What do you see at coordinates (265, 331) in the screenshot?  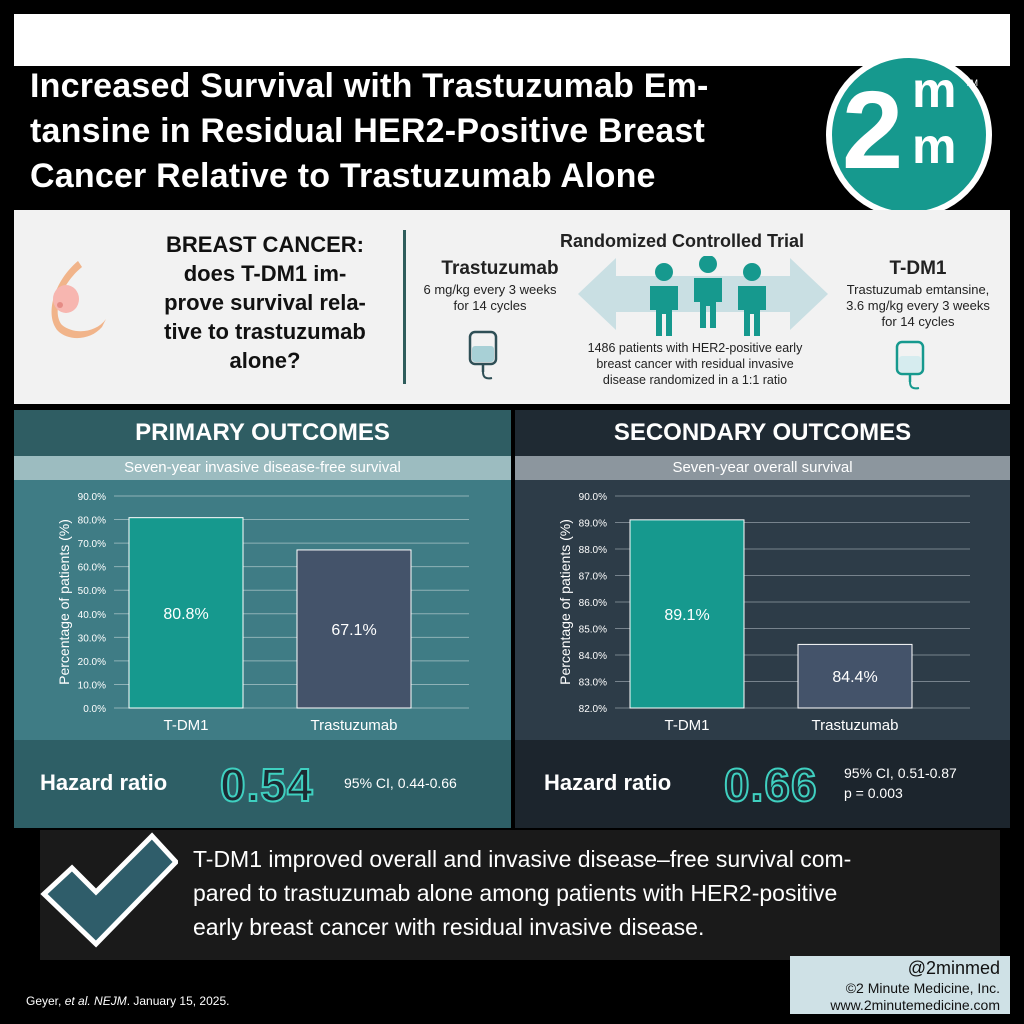 I see `question-line: tive to trastuzumab` at bounding box center [265, 331].